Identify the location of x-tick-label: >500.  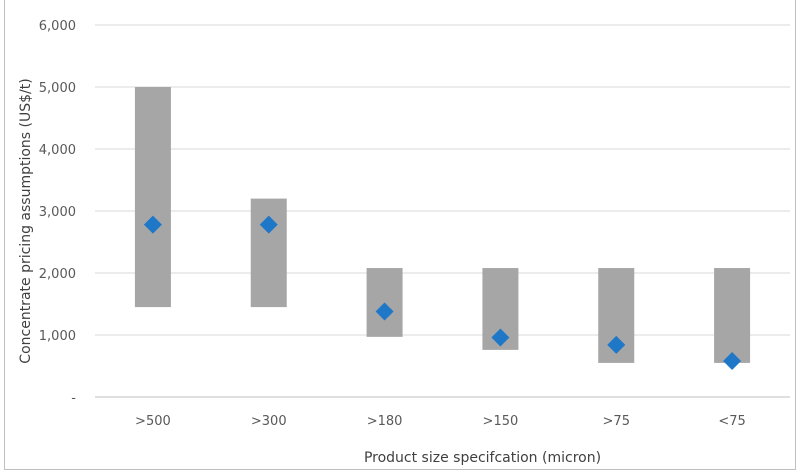
(153, 421).